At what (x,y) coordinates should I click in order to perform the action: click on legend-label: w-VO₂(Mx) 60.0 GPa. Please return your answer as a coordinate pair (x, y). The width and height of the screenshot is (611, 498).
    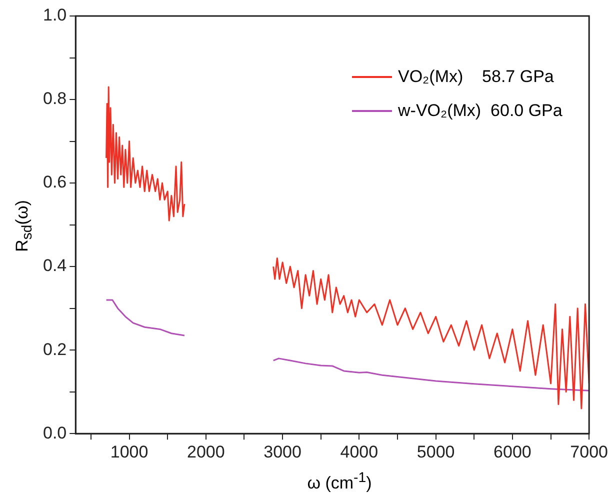
    Looking at the image, I should click on (480, 111).